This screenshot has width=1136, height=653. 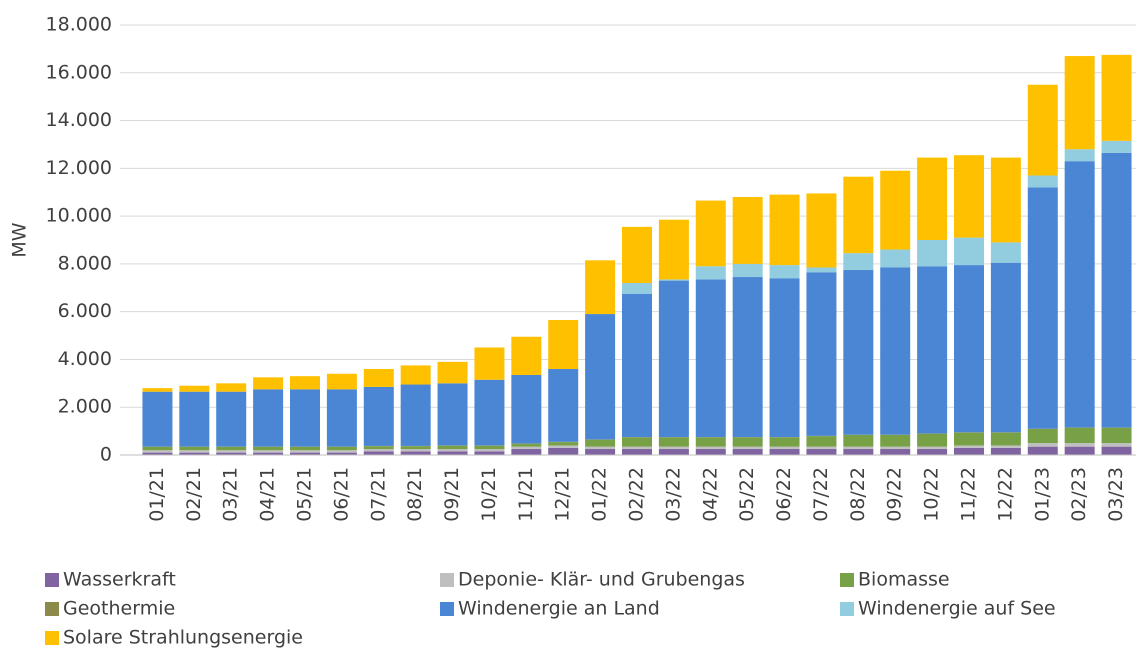 What do you see at coordinates (559, 609) in the screenshot?
I see `legend-label: Windenergie an Land` at bounding box center [559, 609].